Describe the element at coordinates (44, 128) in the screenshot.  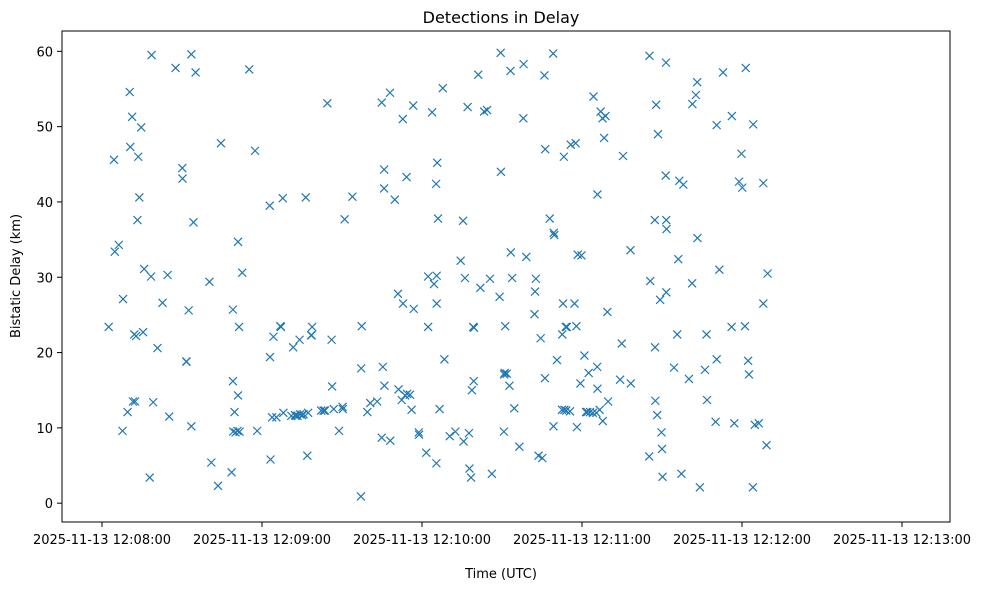
I see `y-tick-label: 50` at that location.